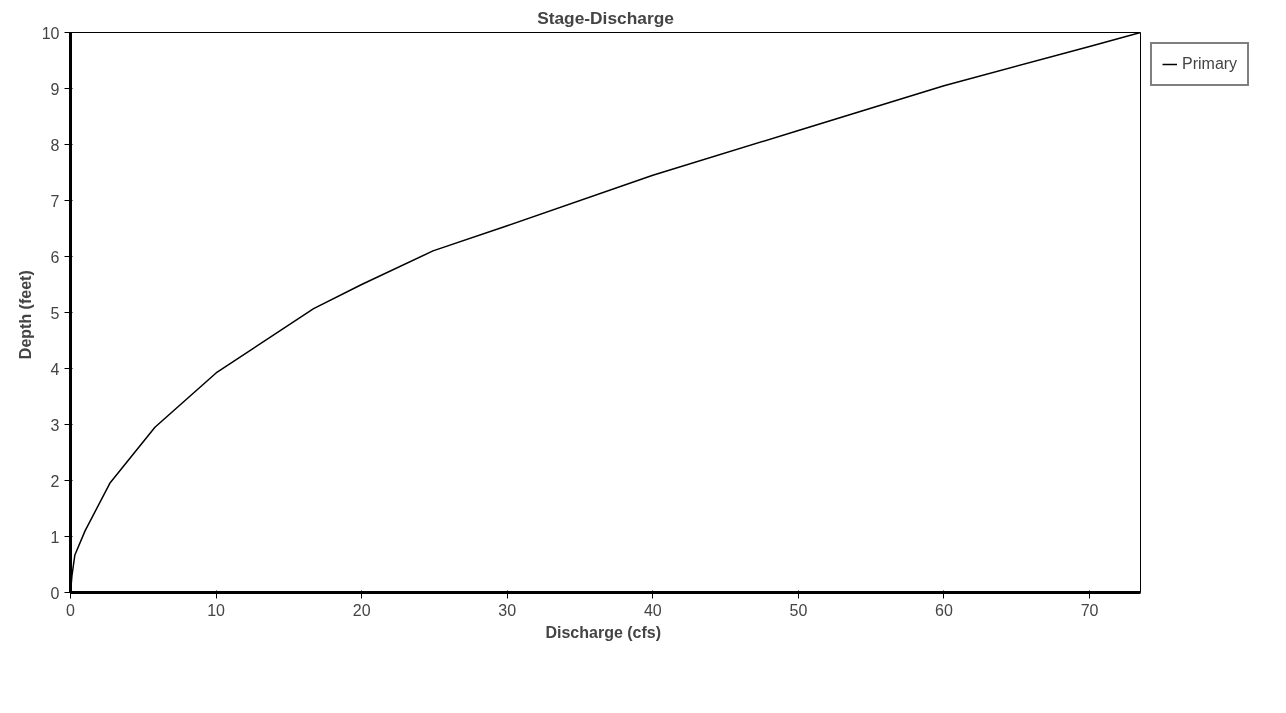 This screenshot has height=713, width=1286. Describe the element at coordinates (944, 610) in the screenshot. I see `x-tick-label: 60` at that location.